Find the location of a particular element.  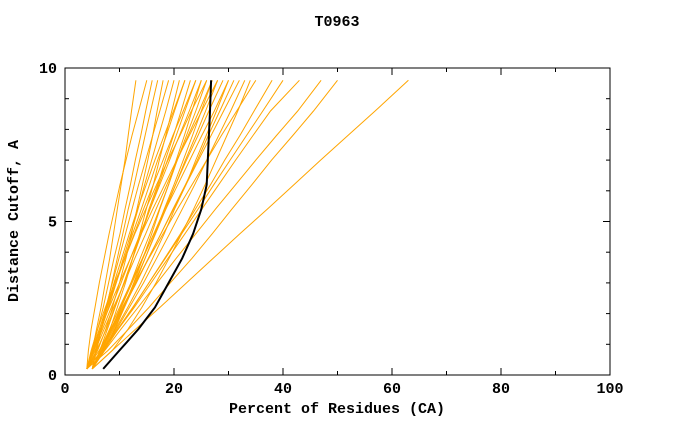

reference-curve is located at coordinates (157, 225).